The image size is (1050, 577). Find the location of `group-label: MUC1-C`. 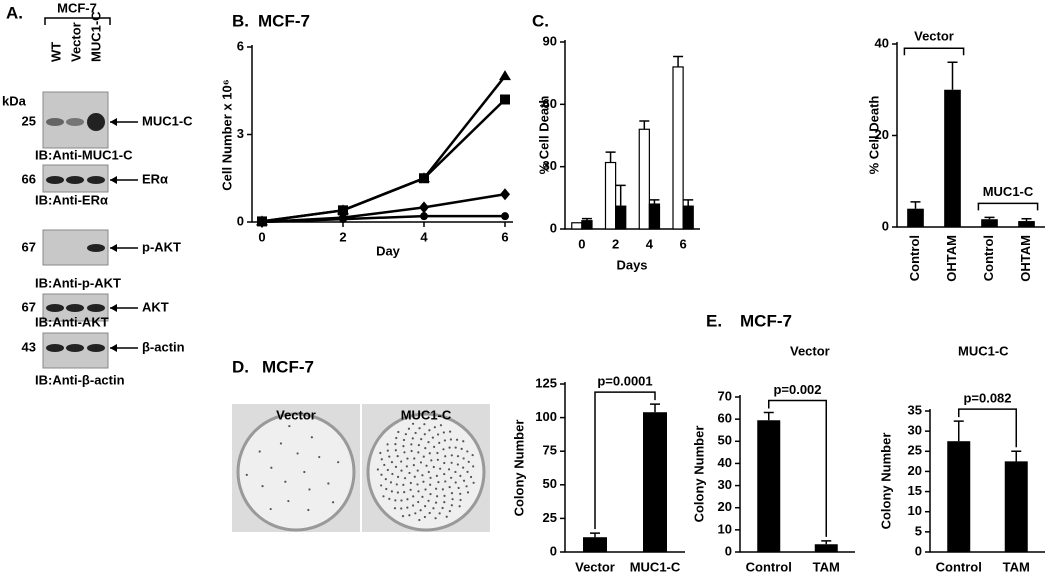

group-label: MUC1-C is located at coordinates (1008, 191).